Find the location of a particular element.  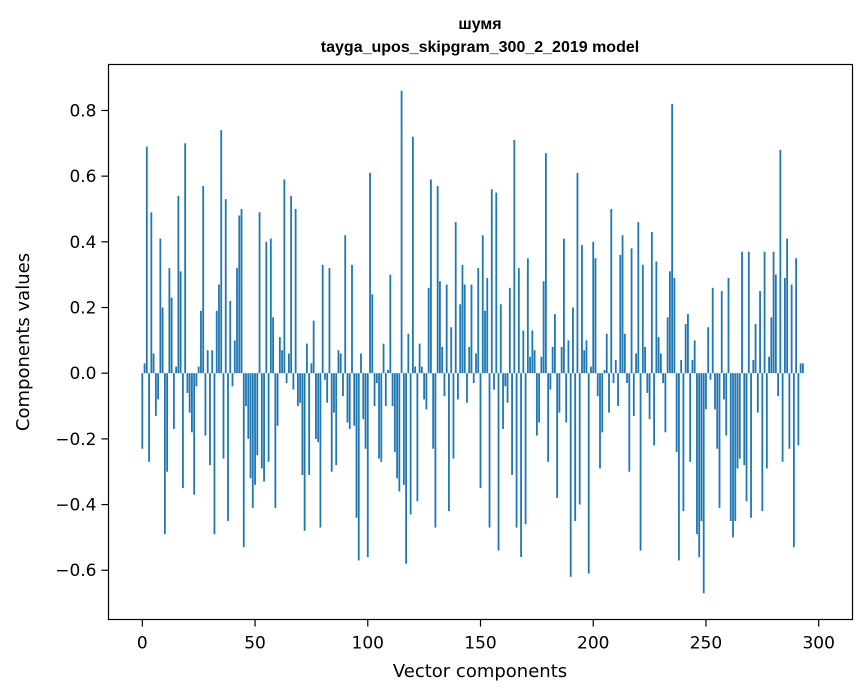

x-tick-label-100: 100 is located at coordinates (368, 644).